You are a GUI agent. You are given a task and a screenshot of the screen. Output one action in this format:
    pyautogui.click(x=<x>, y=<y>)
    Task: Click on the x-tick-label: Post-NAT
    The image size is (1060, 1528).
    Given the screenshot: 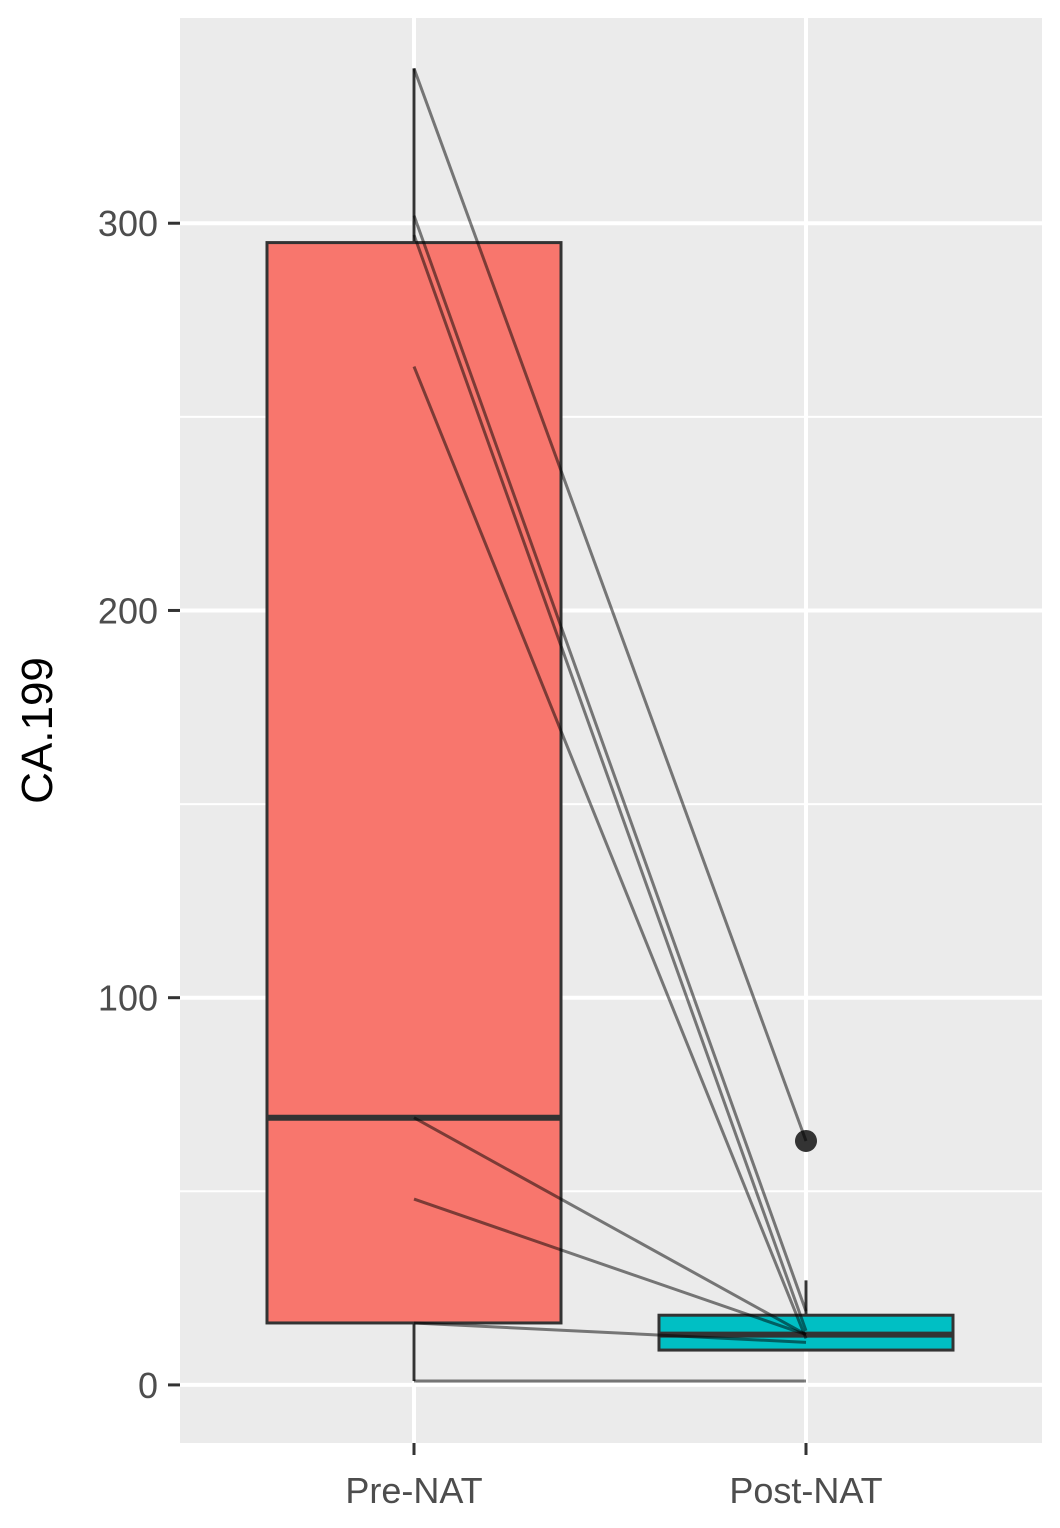 What is the action you would take?
    pyautogui.click(x=805, y=1490)
    